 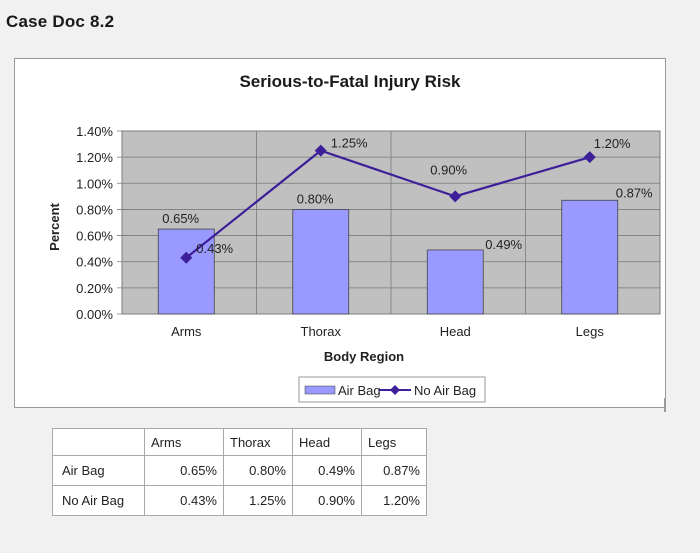 What do you see at coordinates (315, 198) in the screenshot?
I see `bar-data-label: 0.80%` at bounding box center [315, 198].